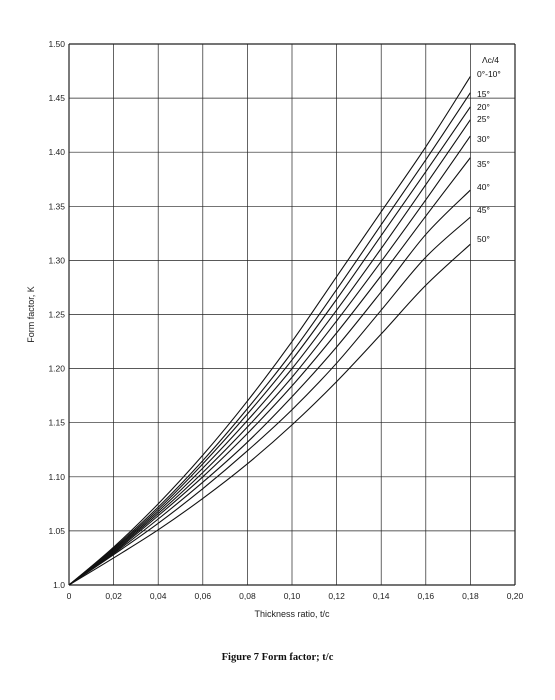  Describe the element at coordinates (483, 239) in the screenshot. I see `series-label: 50°` at that location.